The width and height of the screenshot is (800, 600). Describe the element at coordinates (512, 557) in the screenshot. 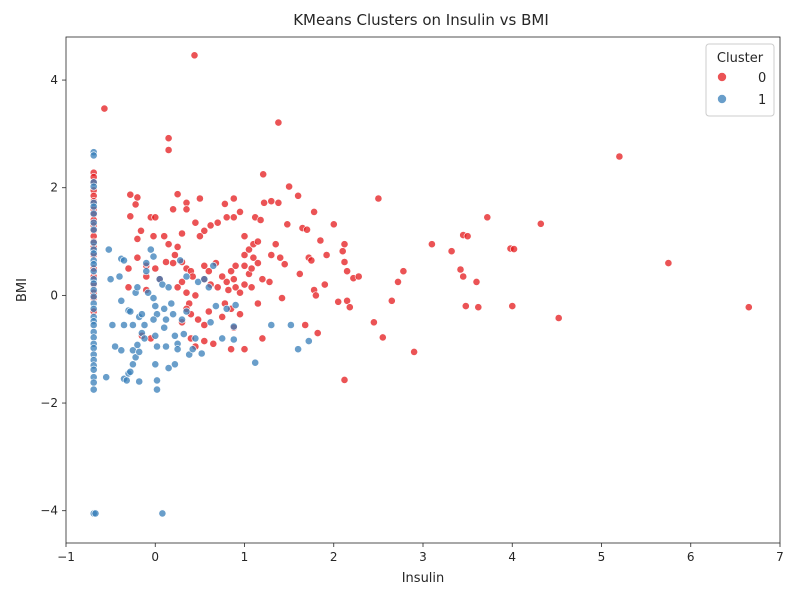

I see `x-tick-label: 4` at that location.